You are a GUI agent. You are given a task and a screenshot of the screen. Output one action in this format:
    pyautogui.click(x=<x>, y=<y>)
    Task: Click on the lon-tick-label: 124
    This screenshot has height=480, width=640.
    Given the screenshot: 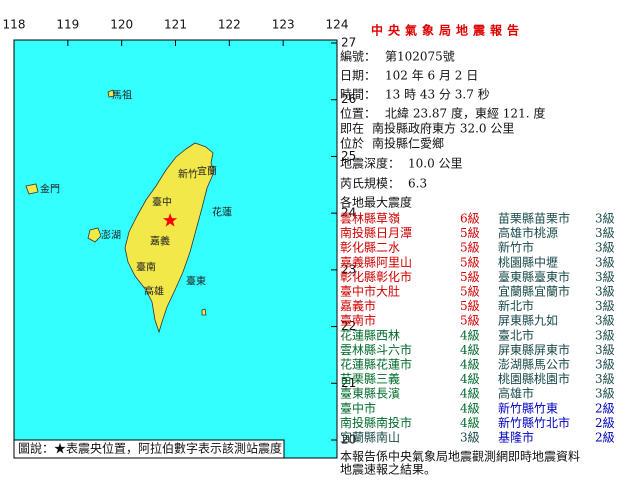 What is the action you would take?
    pyautogui.click(x=337, y=25)
    